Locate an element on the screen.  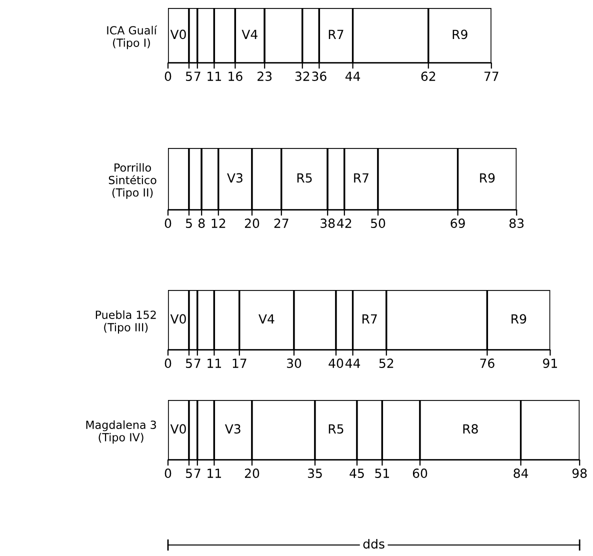
y-tick-label: Magdalena 3 (Tipo IV) is located at coordinates (121, 432).